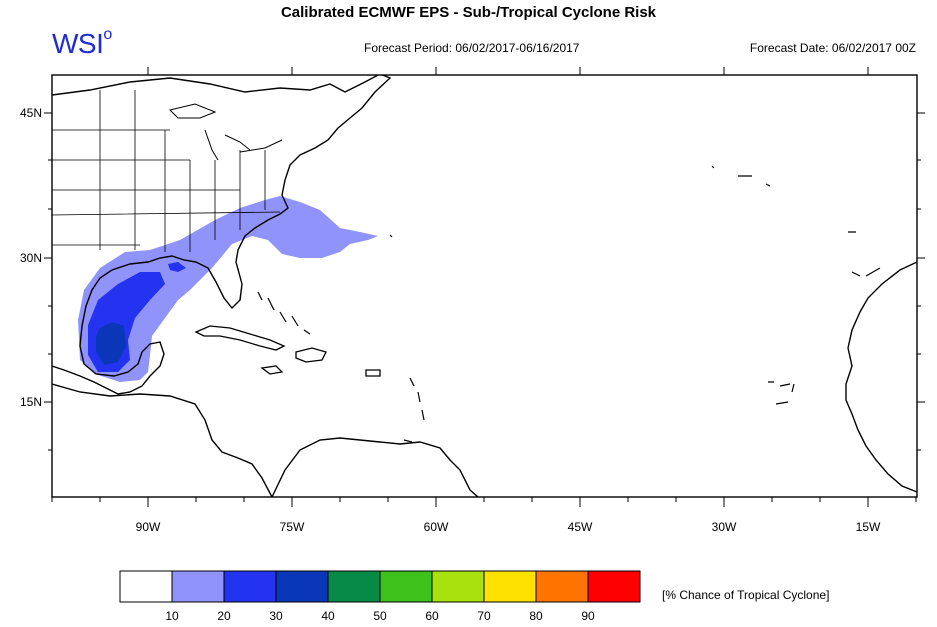  I want to click on islands-azores, so click(741, 176).